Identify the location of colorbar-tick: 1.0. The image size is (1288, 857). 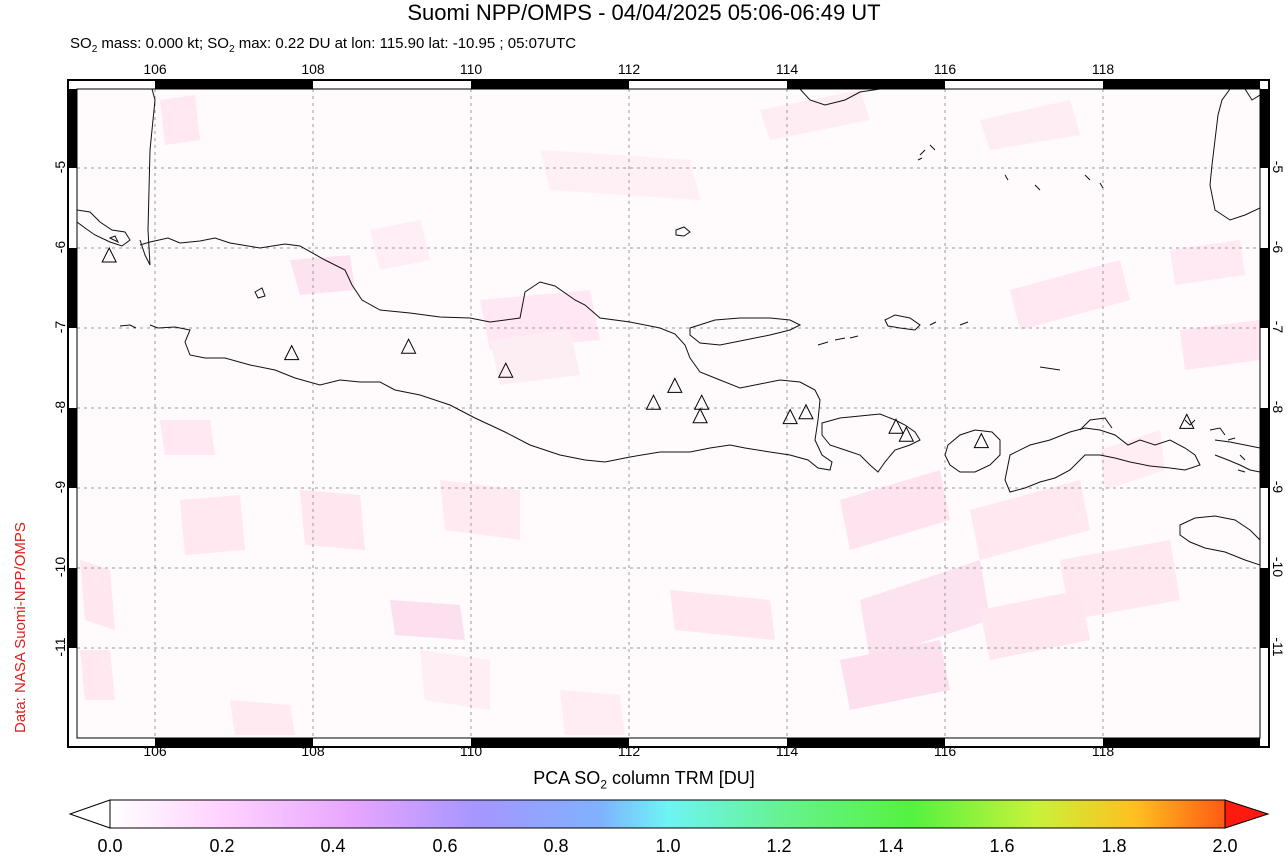
(668, 846).